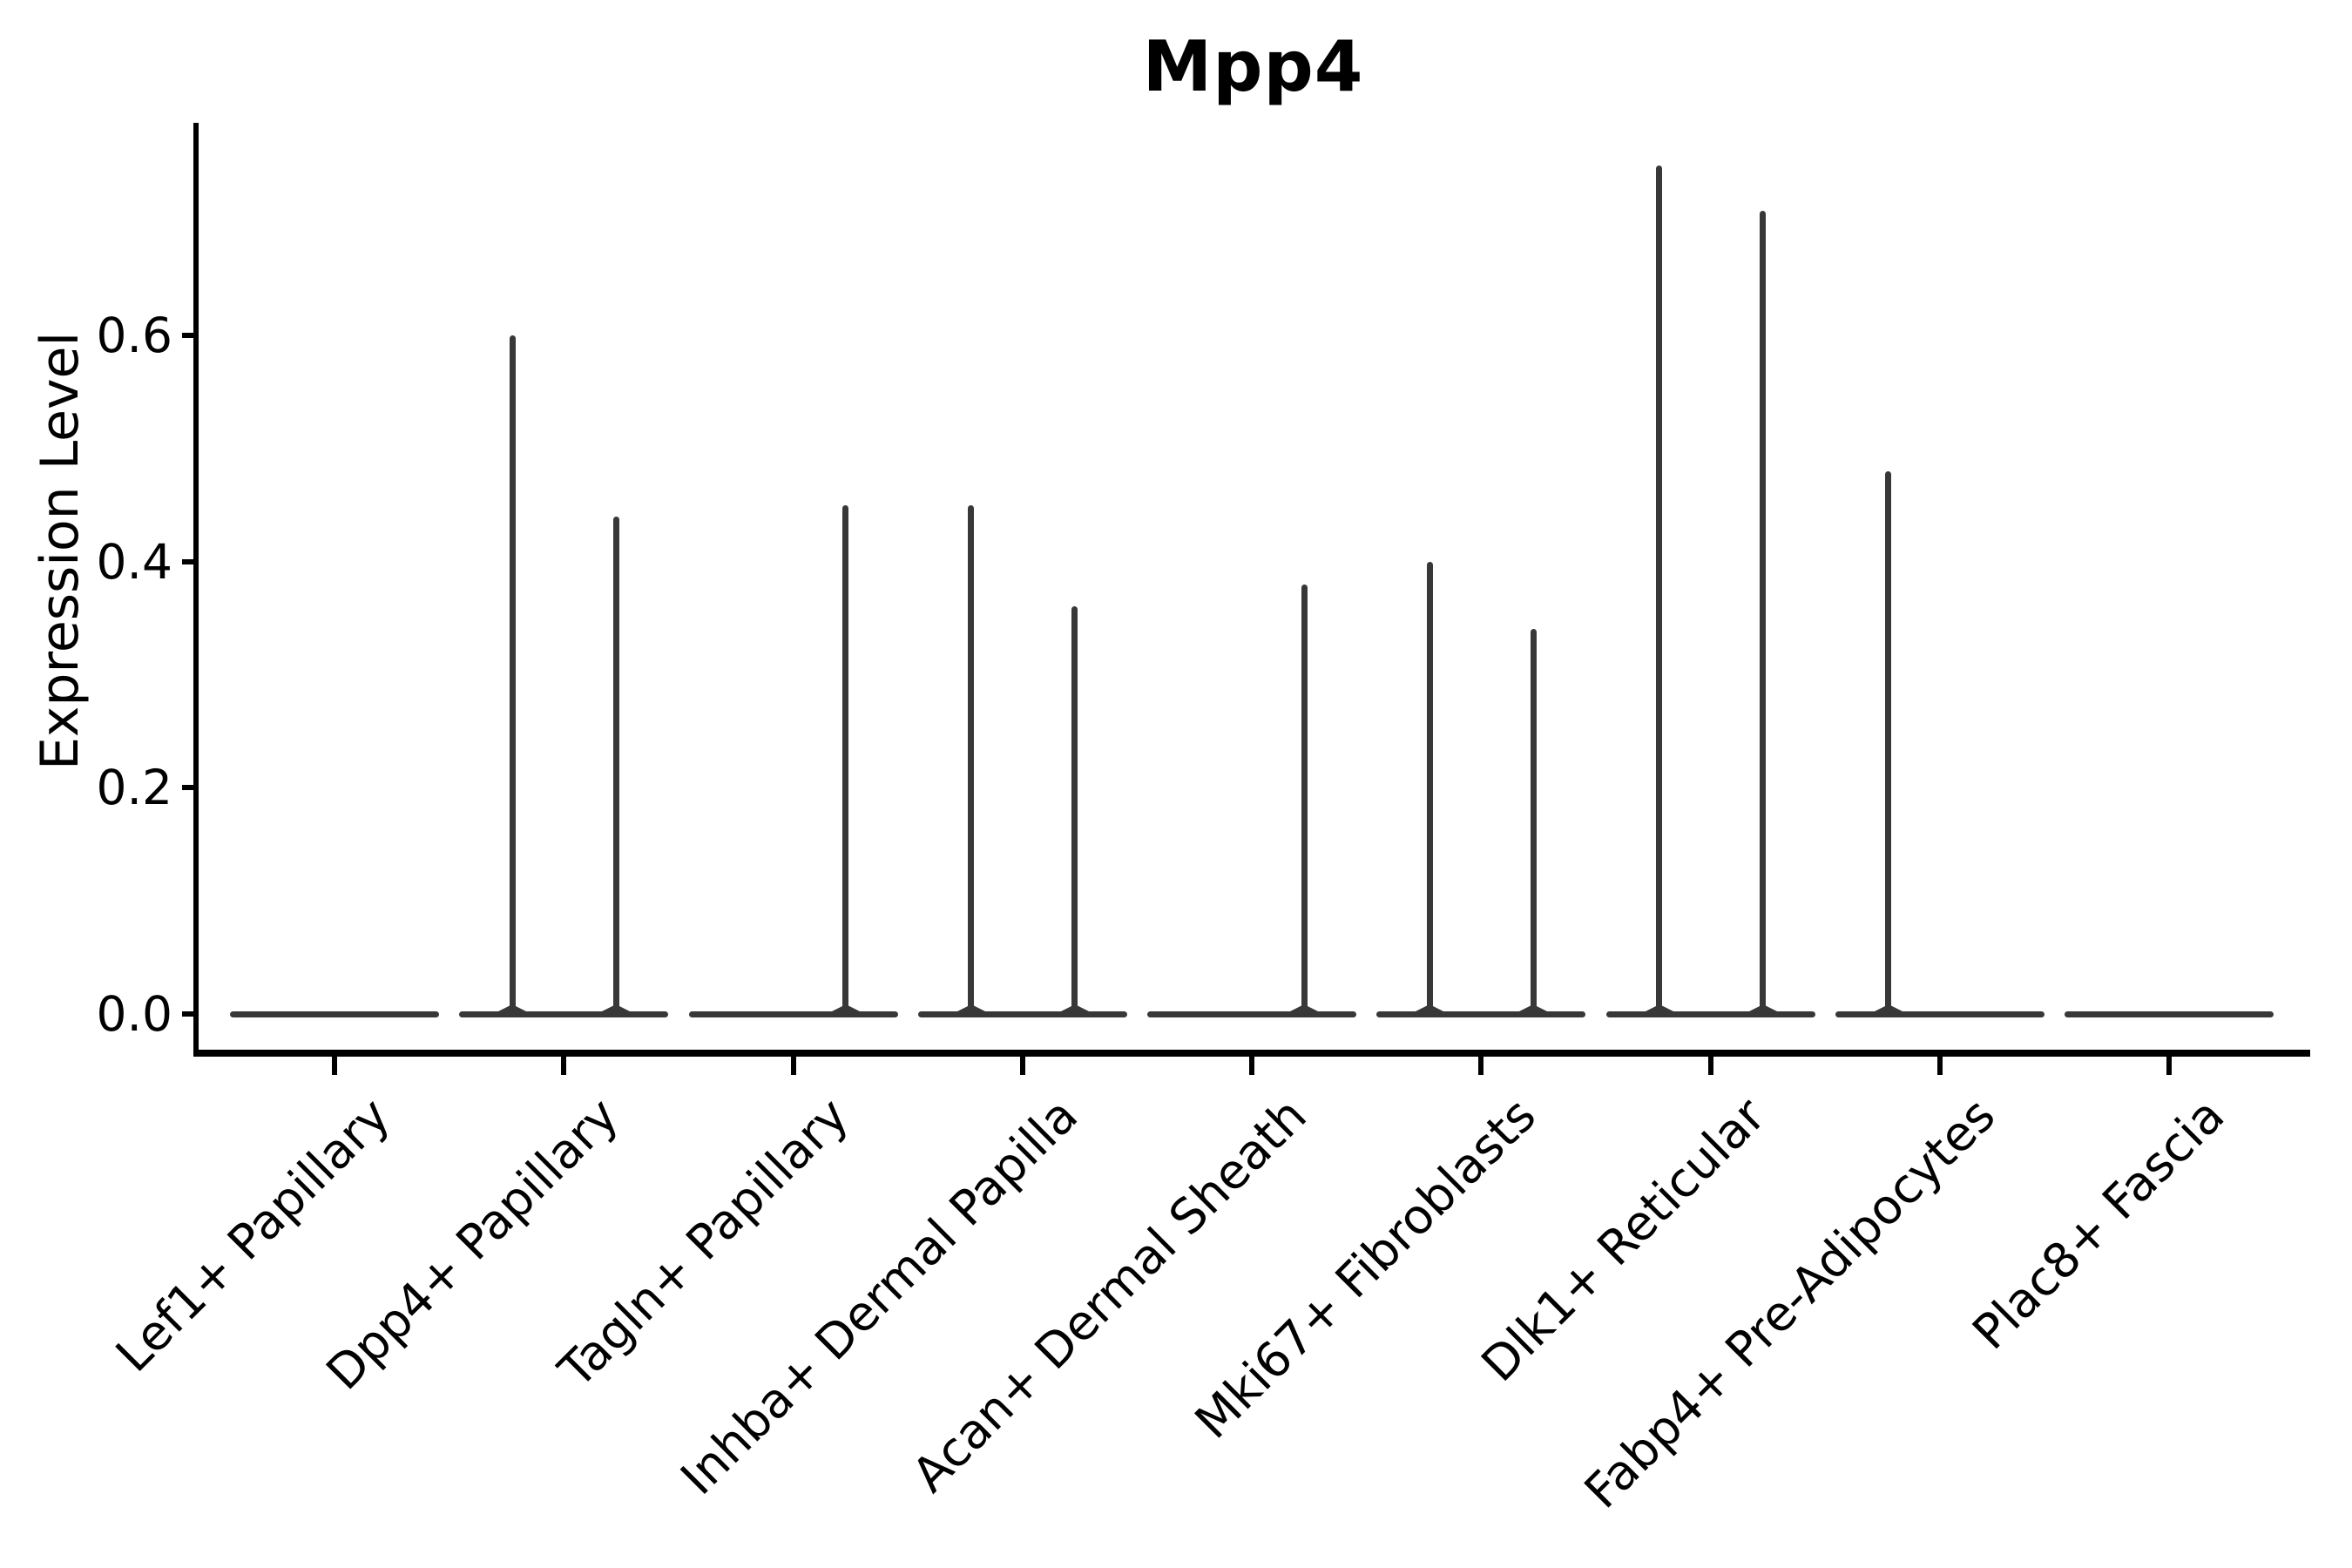  What do you see at coordinates (1789, 1303) in the screenshot?
I see `x-tick-label: Fabp4+ Pre-Adipocytes` at bounding box center [1789, 1303].